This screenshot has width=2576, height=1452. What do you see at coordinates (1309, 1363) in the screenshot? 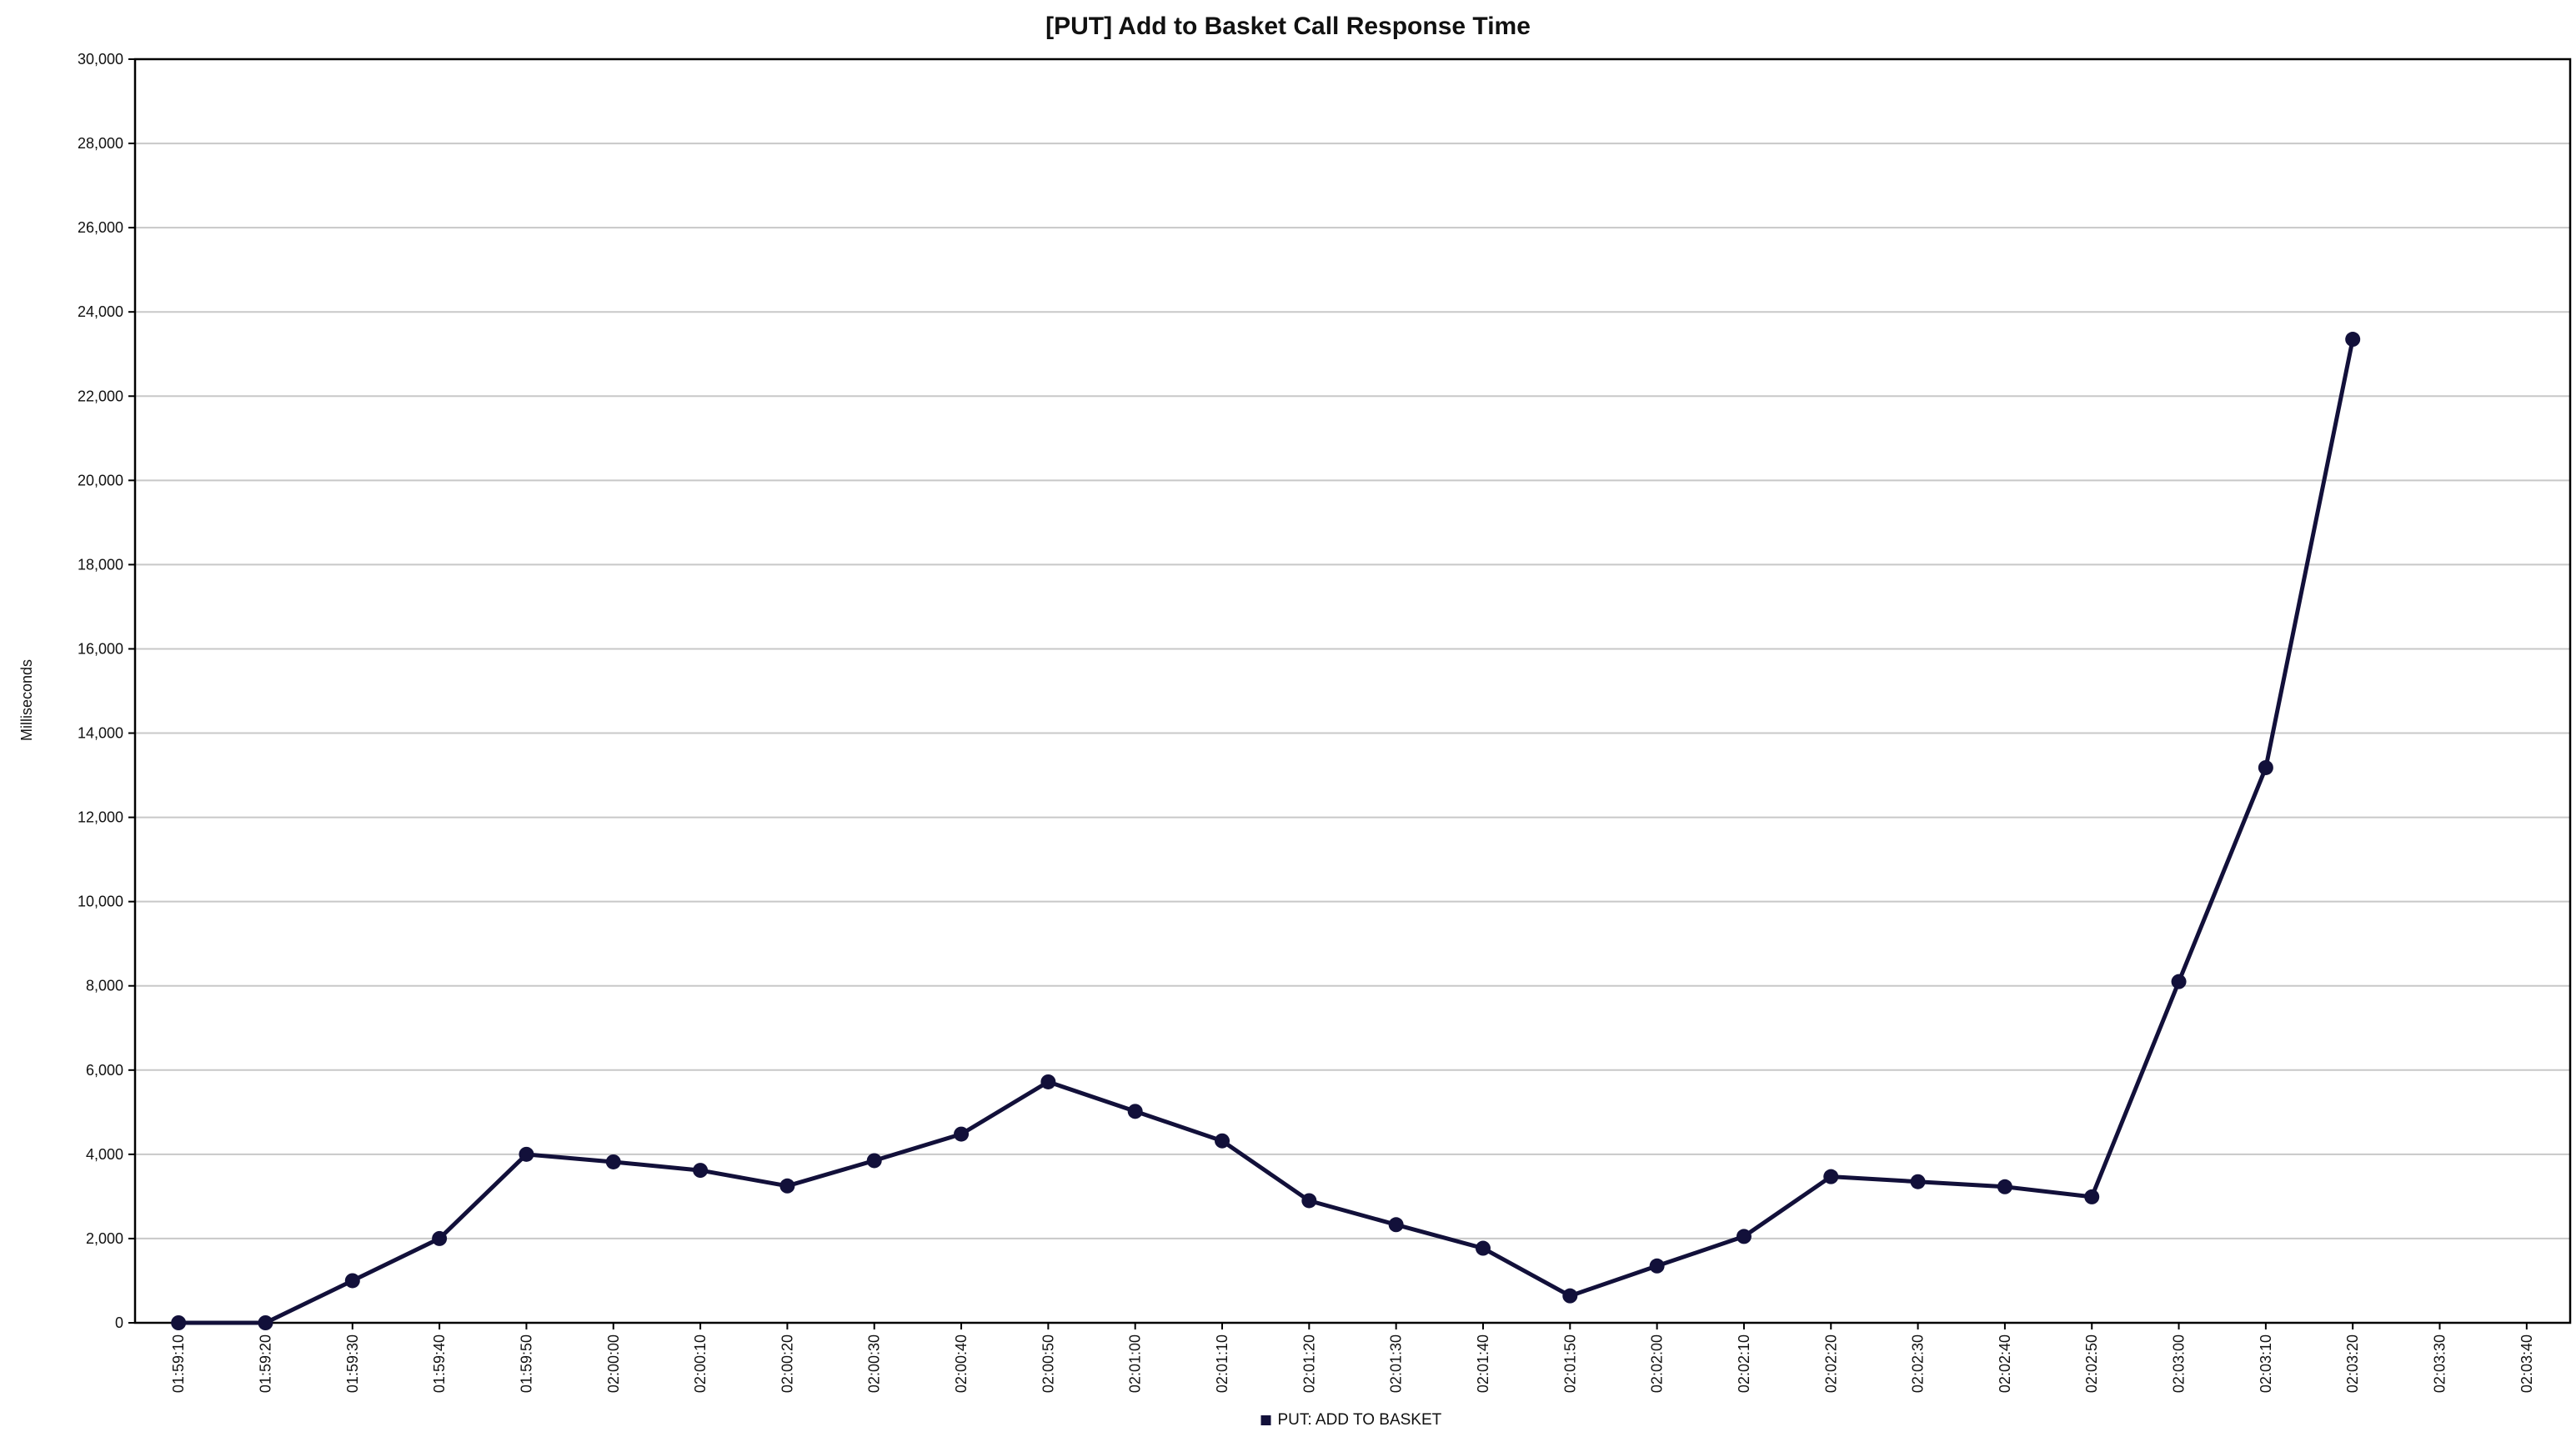
I see `x-tick-label: 02:01:20` at bounding box center [1309, 1363].